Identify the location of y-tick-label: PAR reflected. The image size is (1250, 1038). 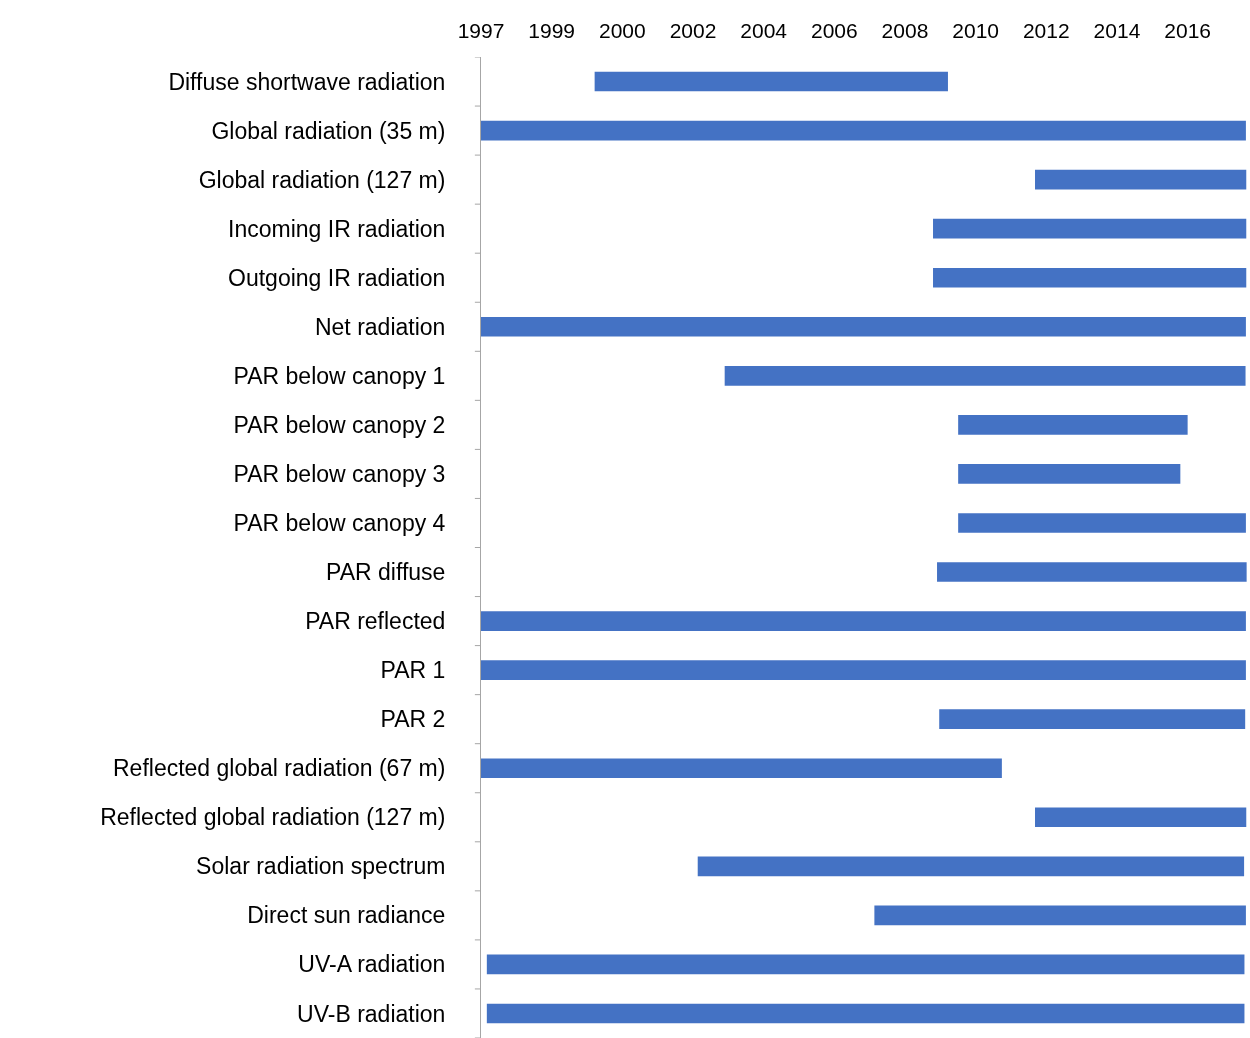
(375, 621).